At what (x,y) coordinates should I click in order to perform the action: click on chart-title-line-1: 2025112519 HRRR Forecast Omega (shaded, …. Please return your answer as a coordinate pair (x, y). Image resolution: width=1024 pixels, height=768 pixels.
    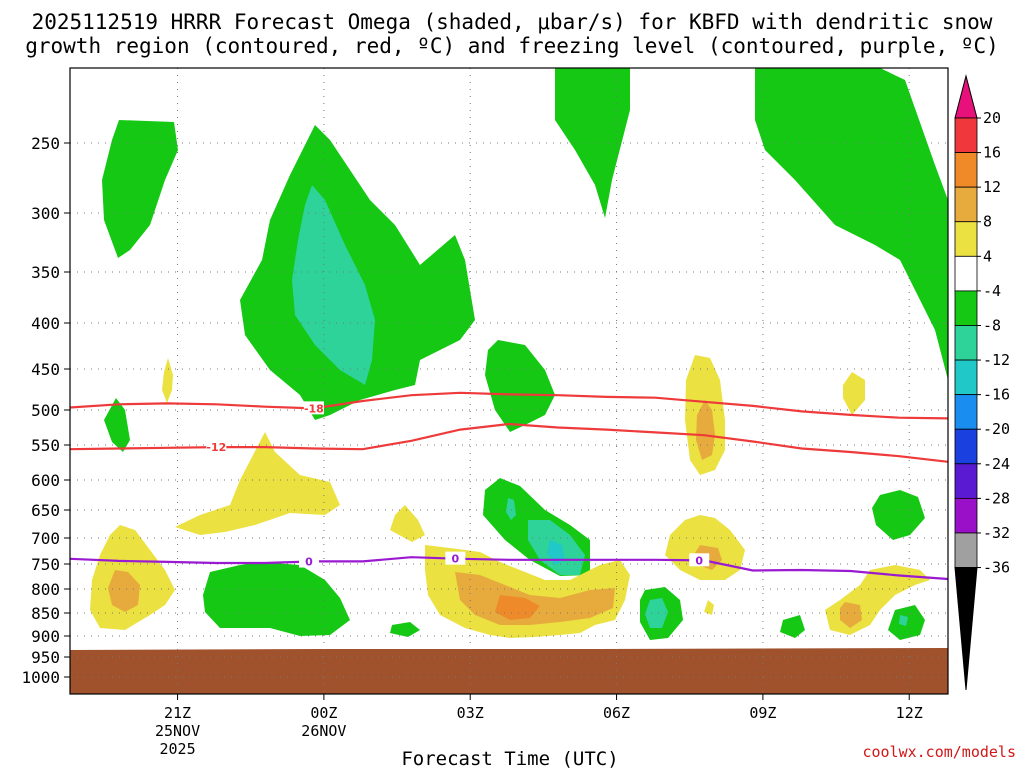
    Looking at the image, I should click on (512, 22).